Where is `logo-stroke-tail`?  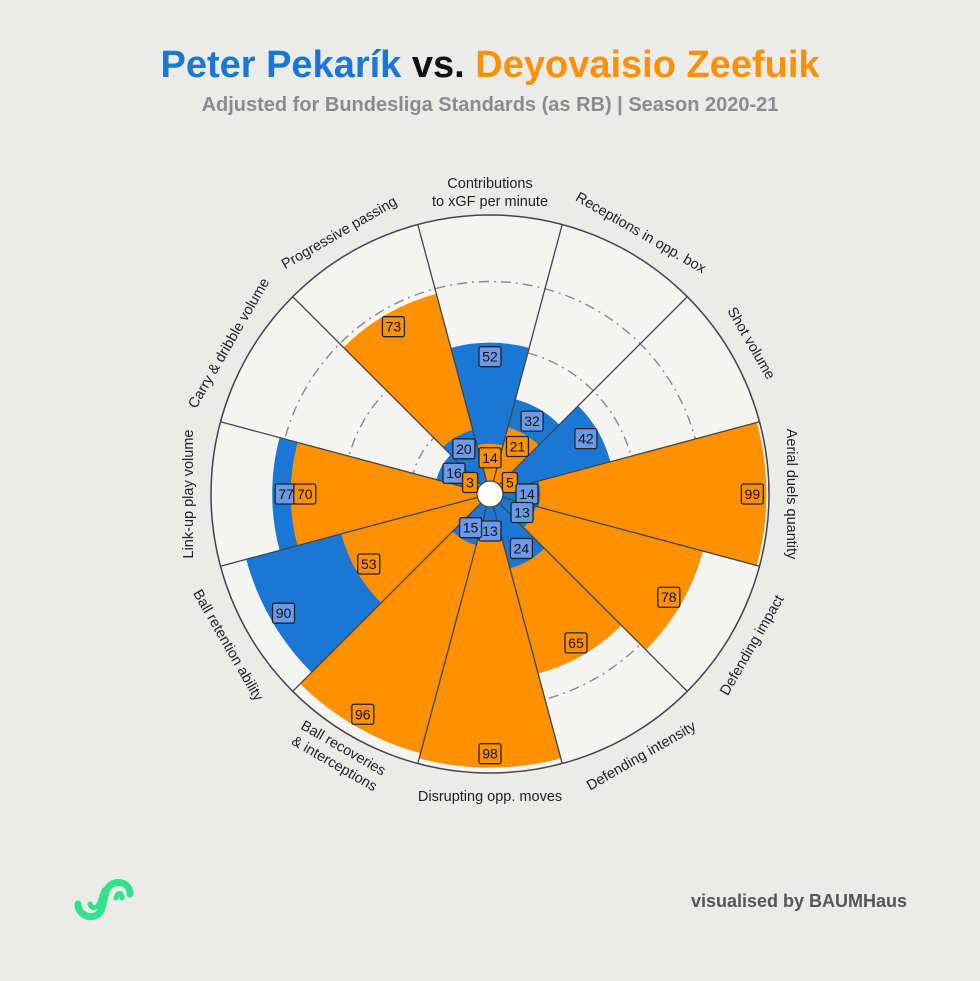 logo-stroke-tail is located at coordinates (119, 896).